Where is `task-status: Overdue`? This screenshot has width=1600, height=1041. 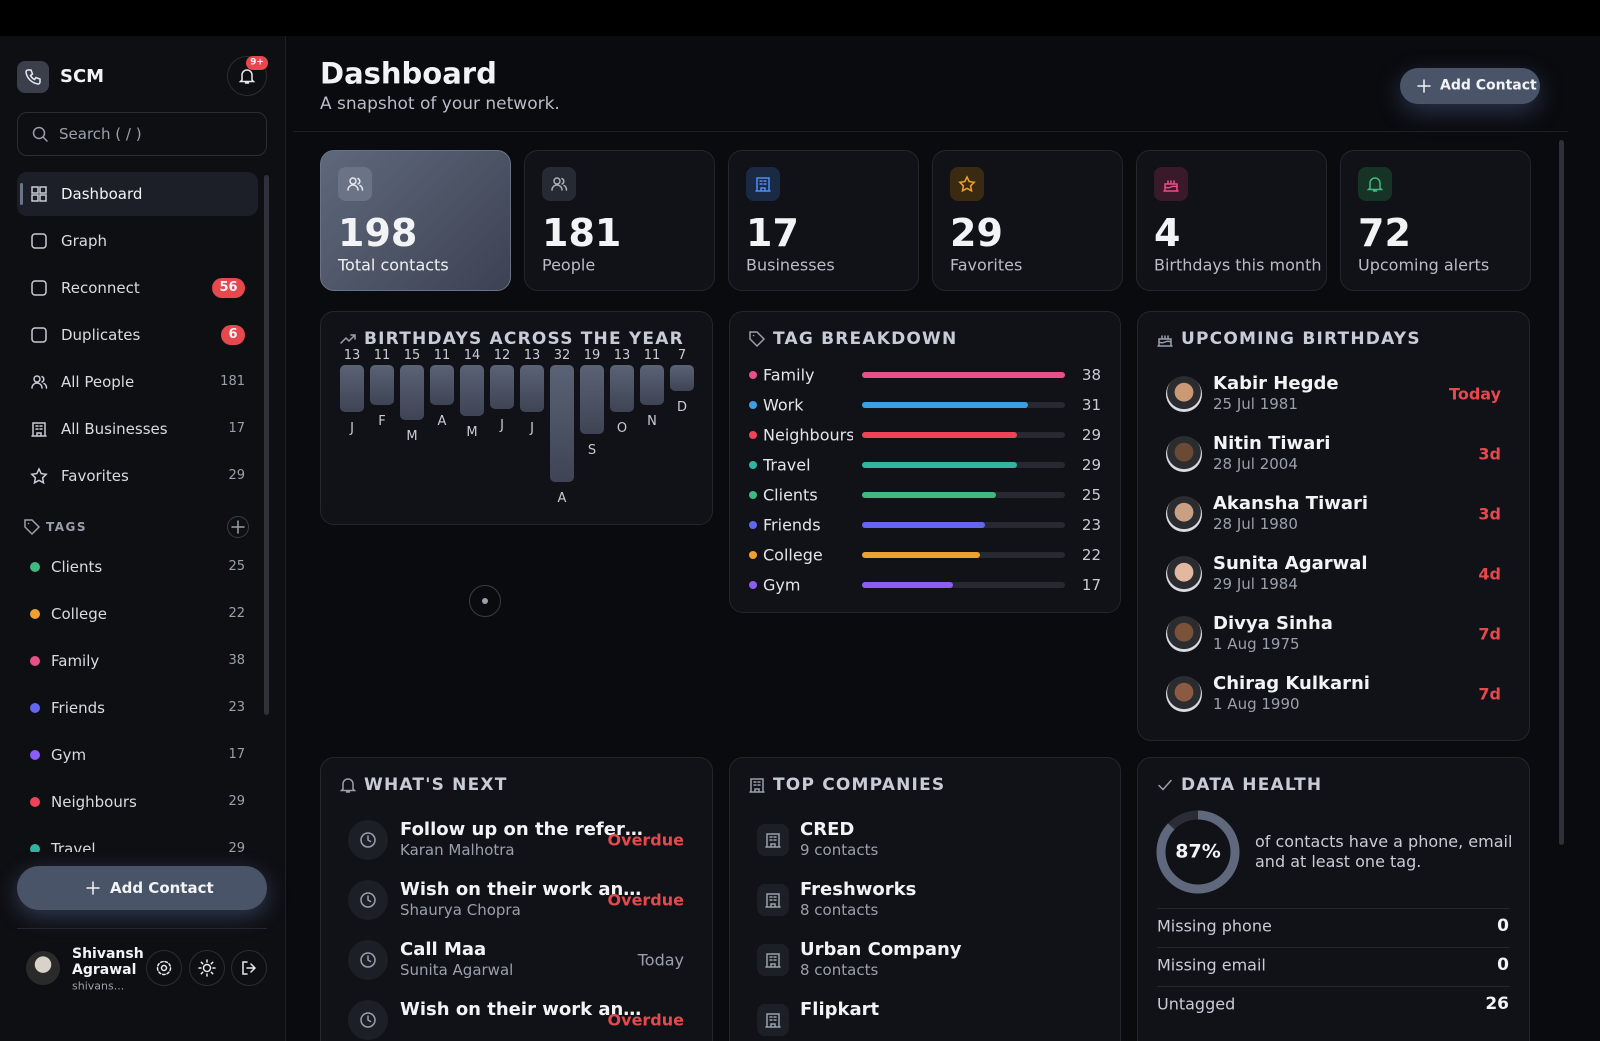
task-status: Overdue is located at coordinates (645, 900).